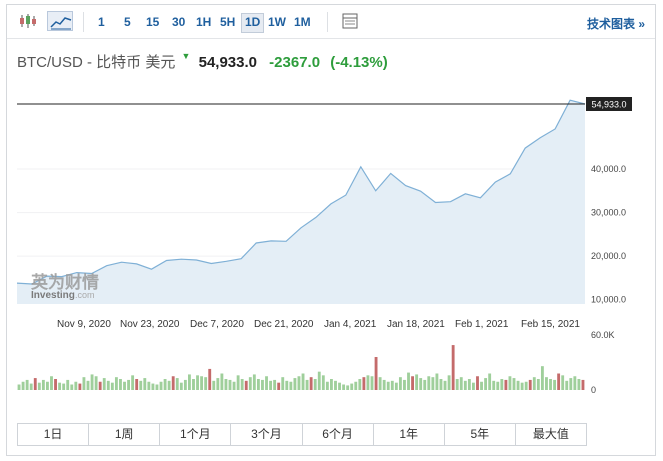 Image resolution: width=663 pixels, height=461 pixels. What do you see at coordinates (608, 213) in the screenshot?
I see `y-tick-label: 30,000.0` at bounding box center [608, 213].